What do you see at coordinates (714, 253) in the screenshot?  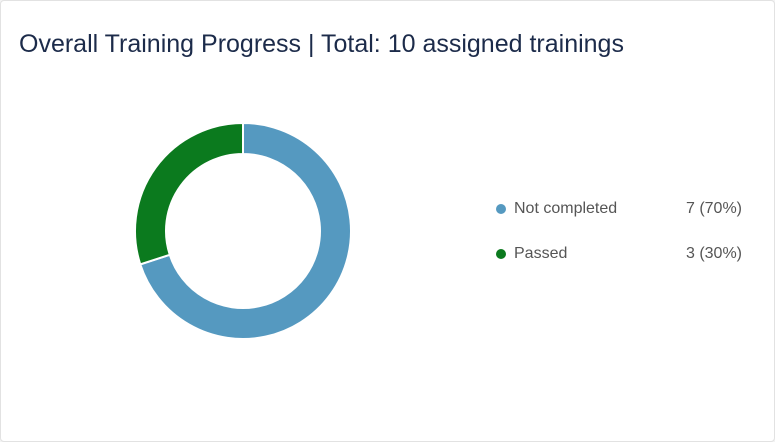 I see `legend-value: 3 (30%)` at bounding box center [714, 253].